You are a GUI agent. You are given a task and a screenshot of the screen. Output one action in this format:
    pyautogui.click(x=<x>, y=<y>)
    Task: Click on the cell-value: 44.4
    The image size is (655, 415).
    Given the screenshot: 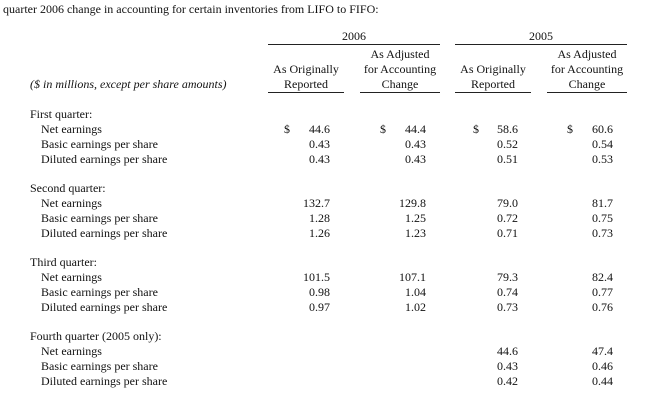 What is the action you would take?
    pyautogui.click(x=415, y=129)
    